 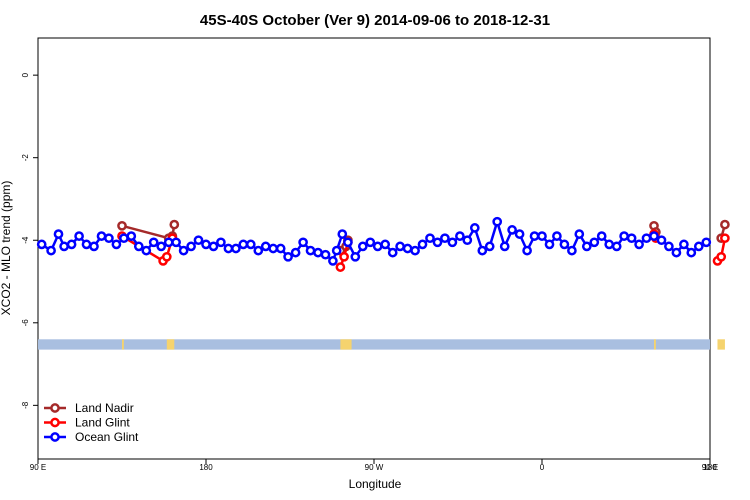 I want to click on legend-item-ocean-glint: Ocean Glint, so click(x=91, y=437).